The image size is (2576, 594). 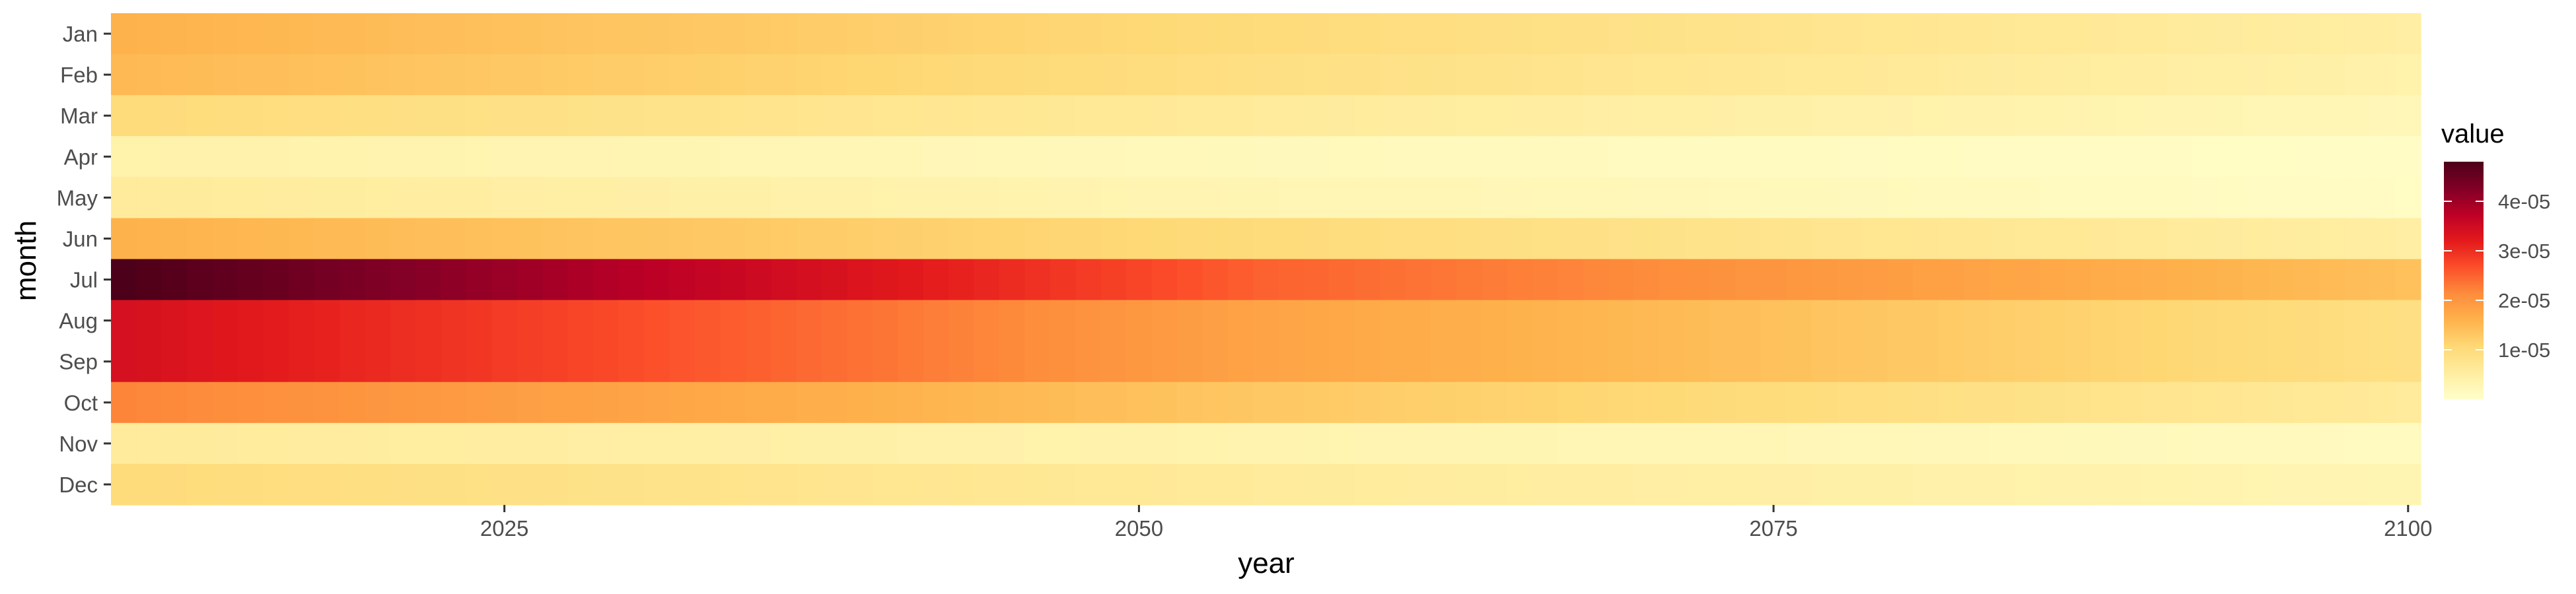 I want to click on heat-cell-mar-2040, so click(x=885, y=116).